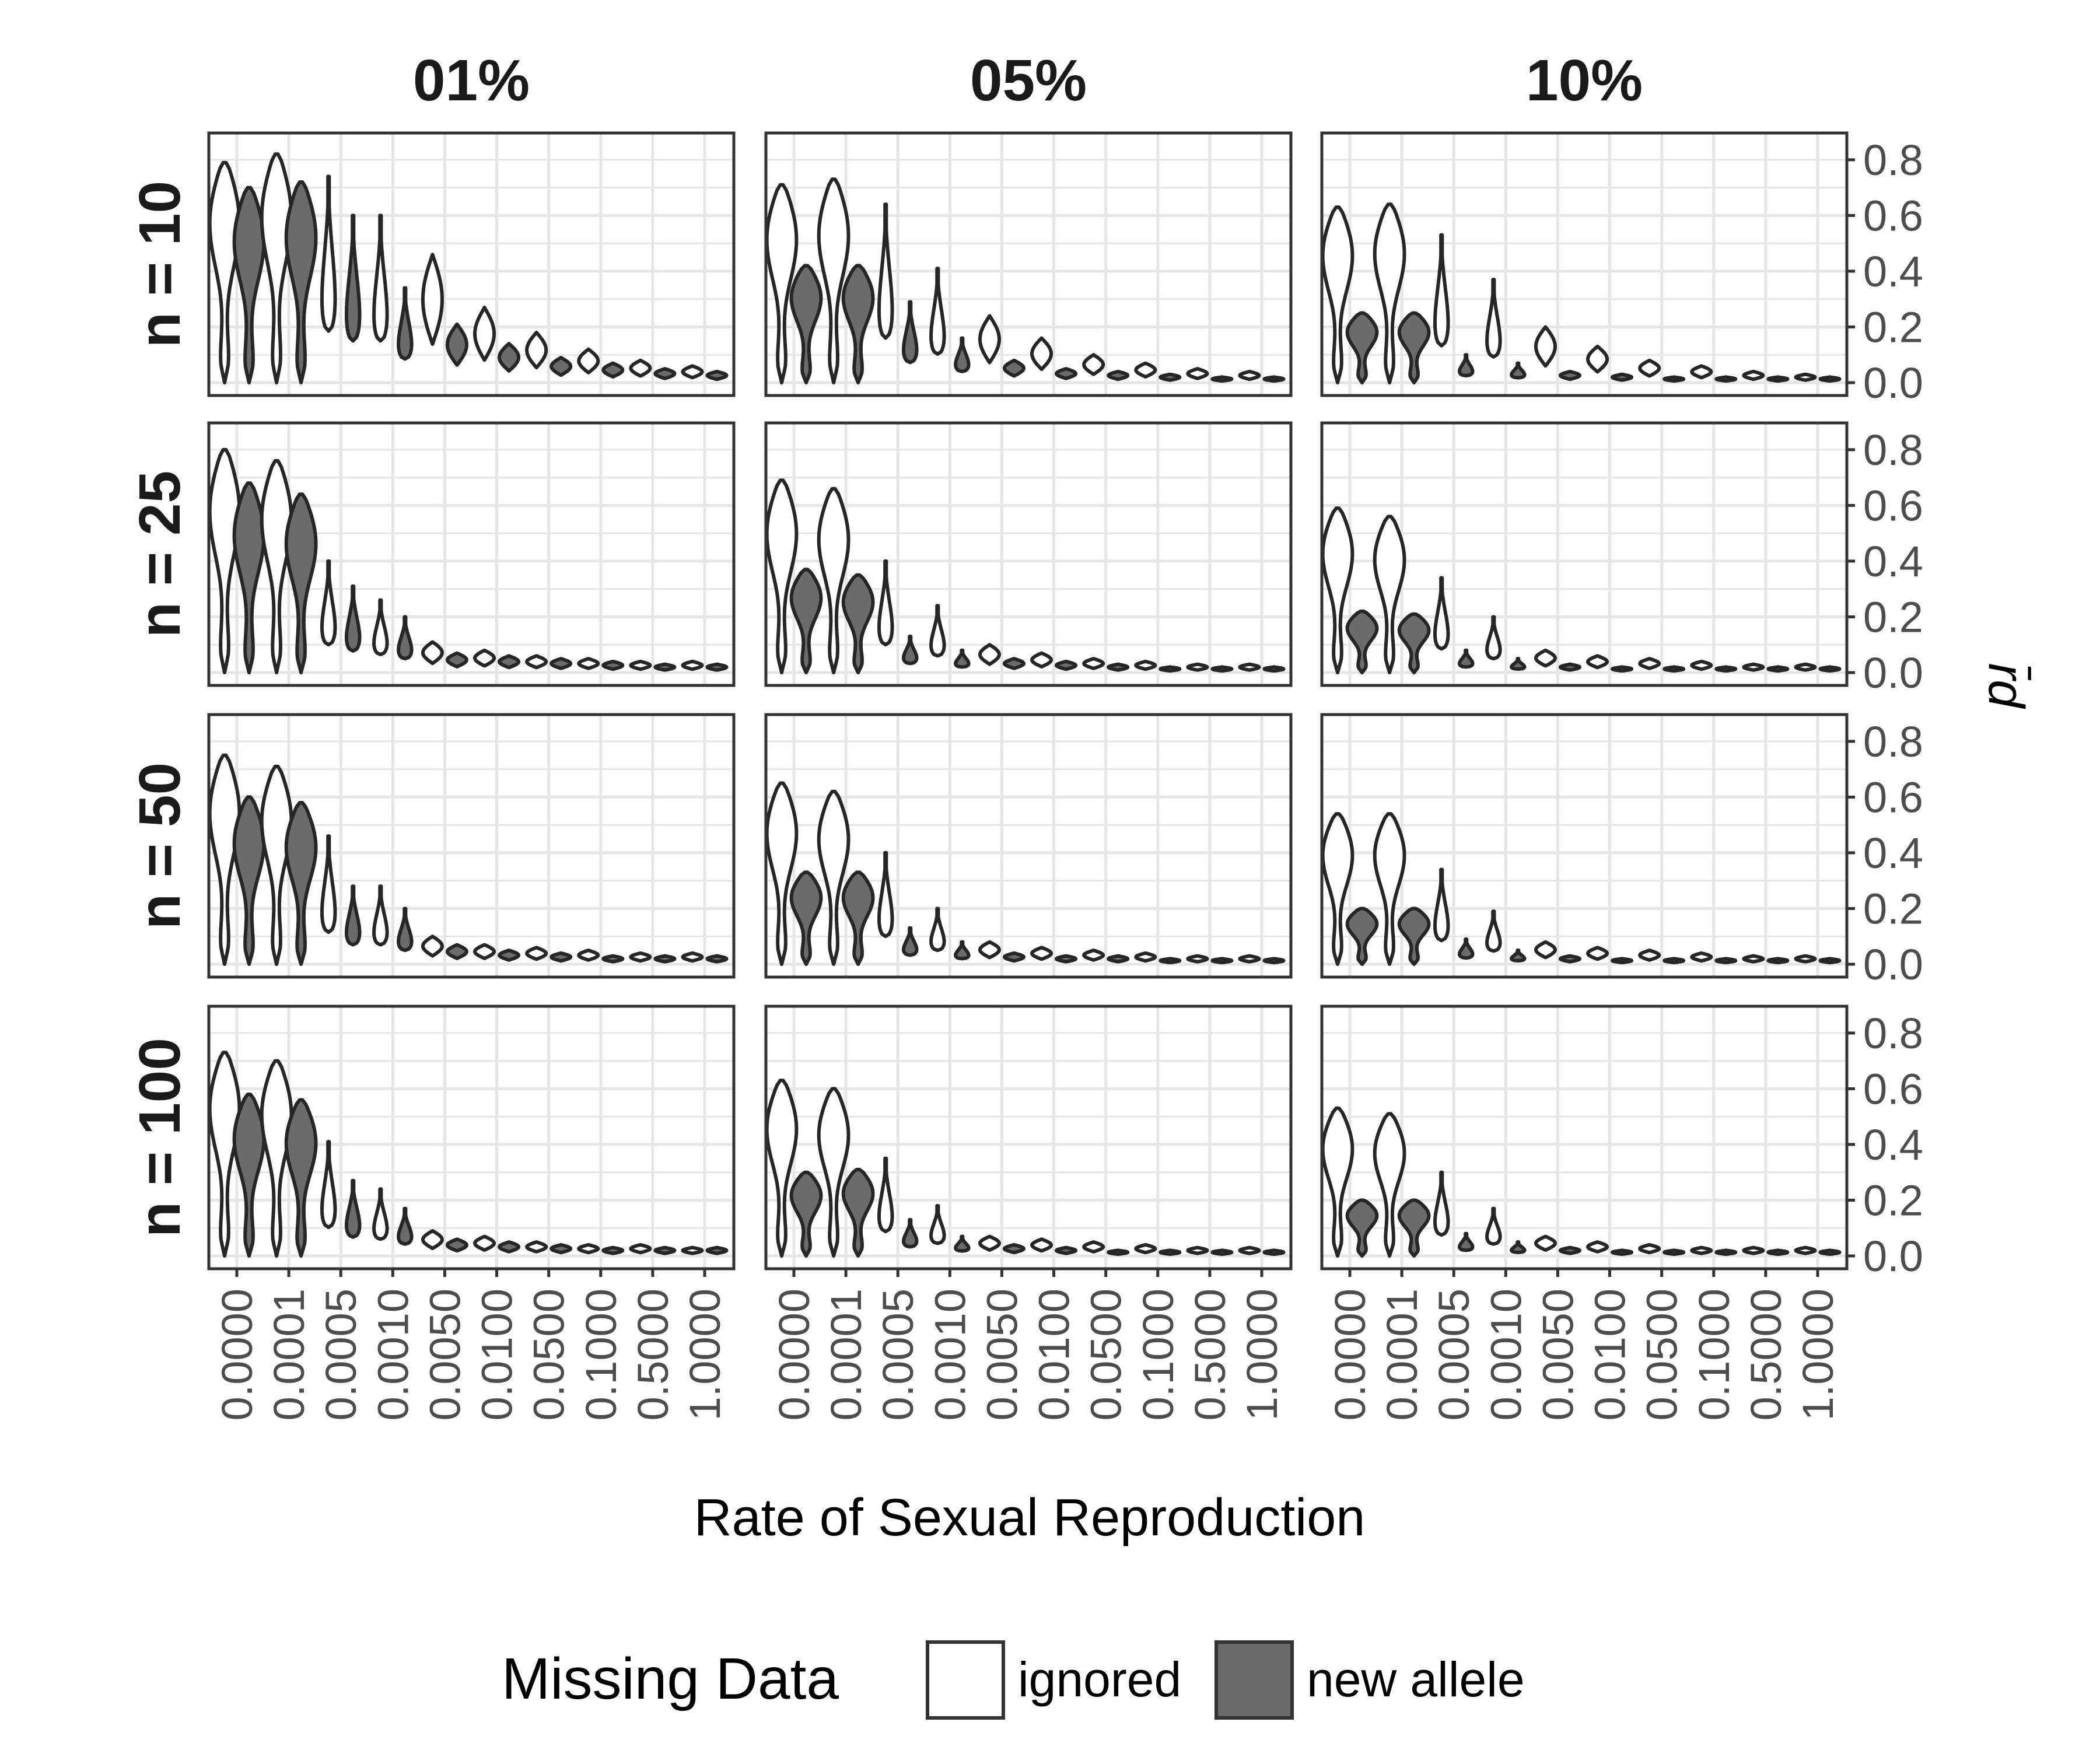  I want to click on y-tick-label: 0.2, so click(1893, 617).